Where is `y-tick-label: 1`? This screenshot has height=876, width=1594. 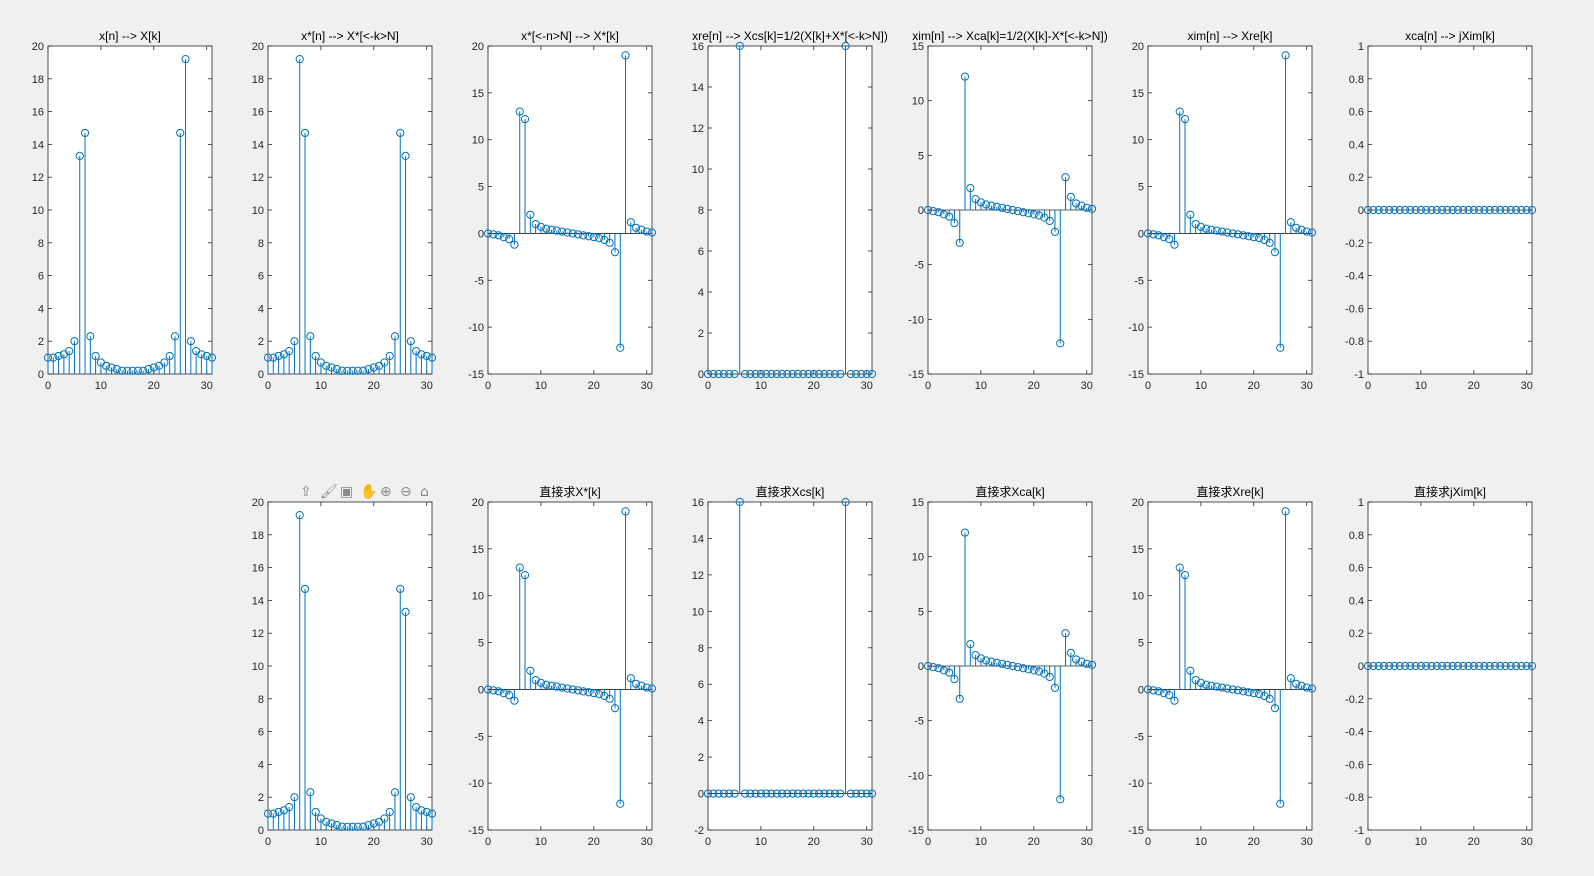
y-tick-label: 1 is located at coordinates (1361, 503).